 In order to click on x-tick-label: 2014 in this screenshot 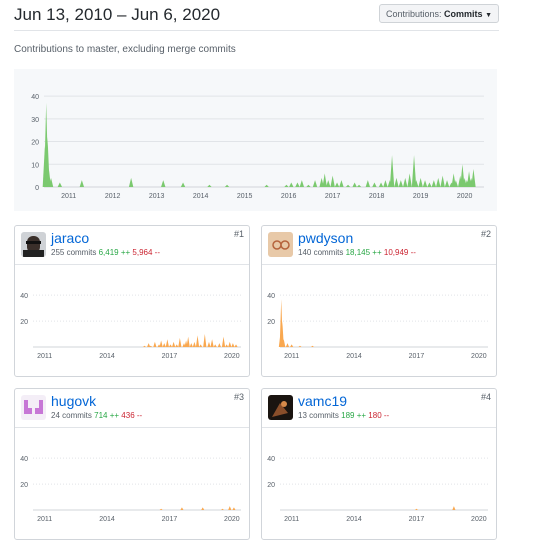, I will do `click(107, 519)`.